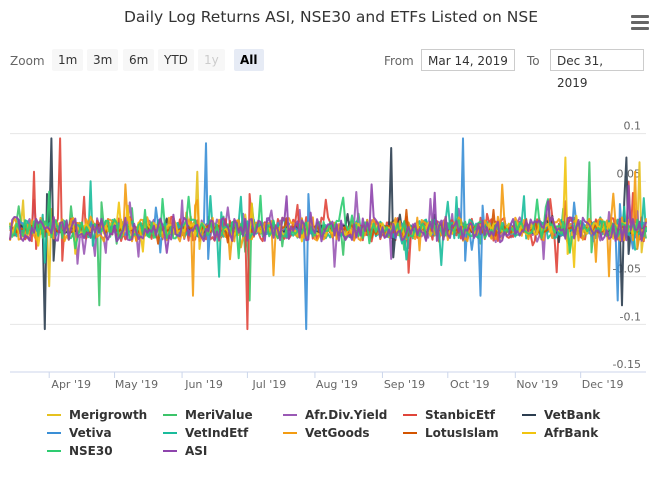 This screenshot has width=662, height=482. What do you see at coordinates (103, 60) in the screenshot?
I see `zoom-button-3m: 3m` at bounding box center [103, 60].